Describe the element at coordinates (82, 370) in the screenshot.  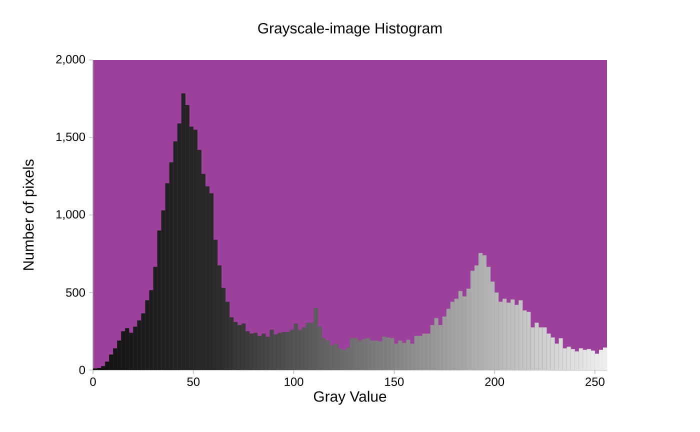
I see `y-tick-label: 0` at that location.